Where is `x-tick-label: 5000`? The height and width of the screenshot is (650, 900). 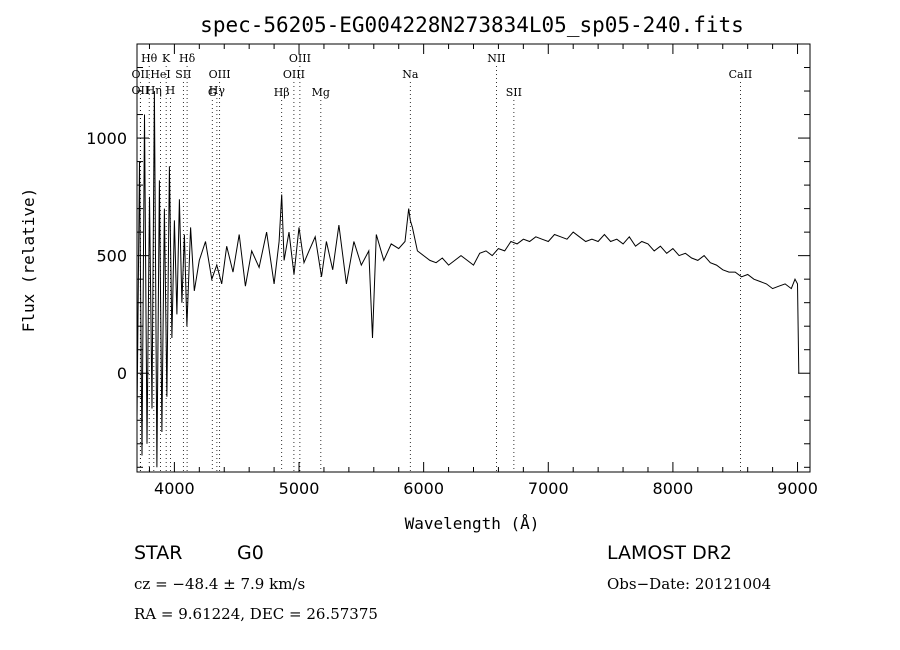
x-tick-label: 5000 is located at coordinates (299, 488).